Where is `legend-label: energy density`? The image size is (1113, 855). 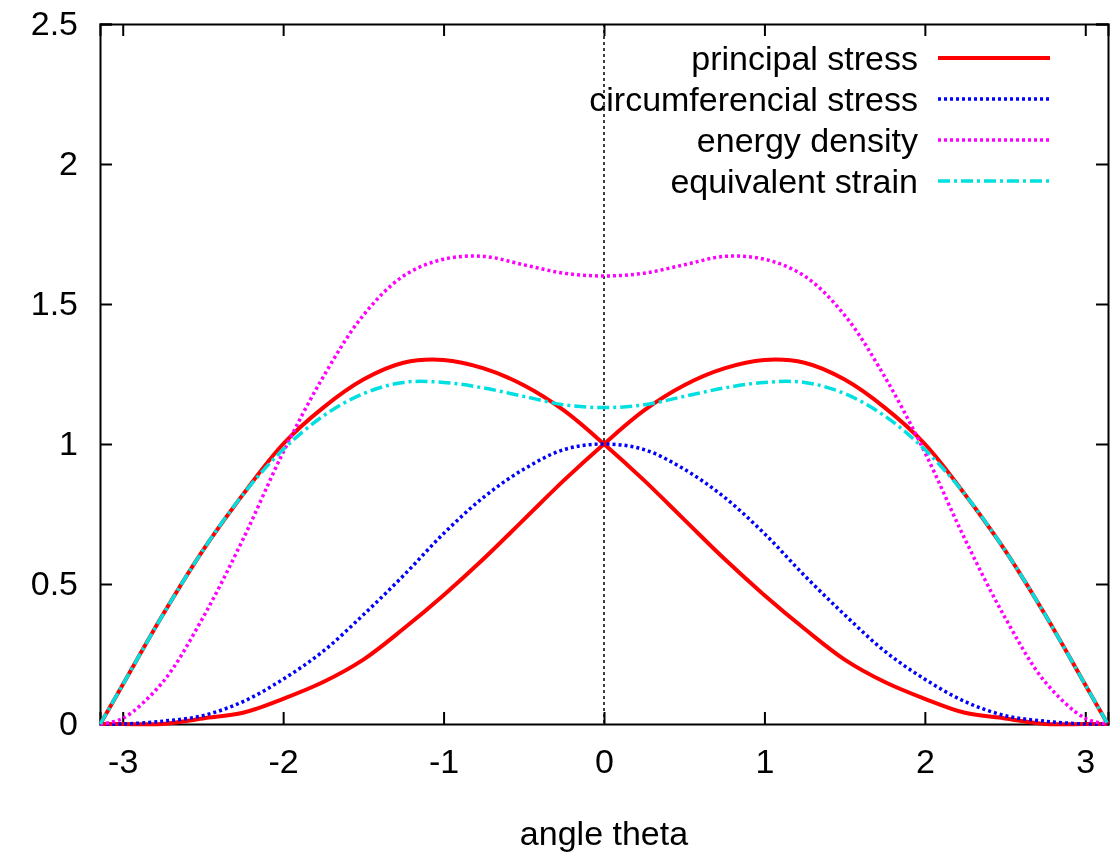 legend-label: energy density is located at coordinates (807, 140).